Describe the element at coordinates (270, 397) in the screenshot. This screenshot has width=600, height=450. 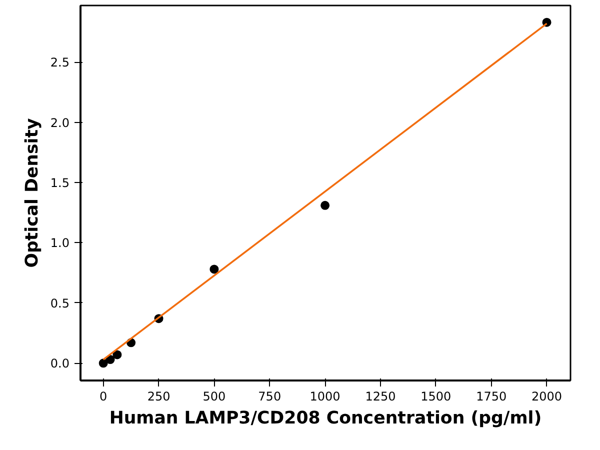
I see `x-tick-label: 750` at that location.